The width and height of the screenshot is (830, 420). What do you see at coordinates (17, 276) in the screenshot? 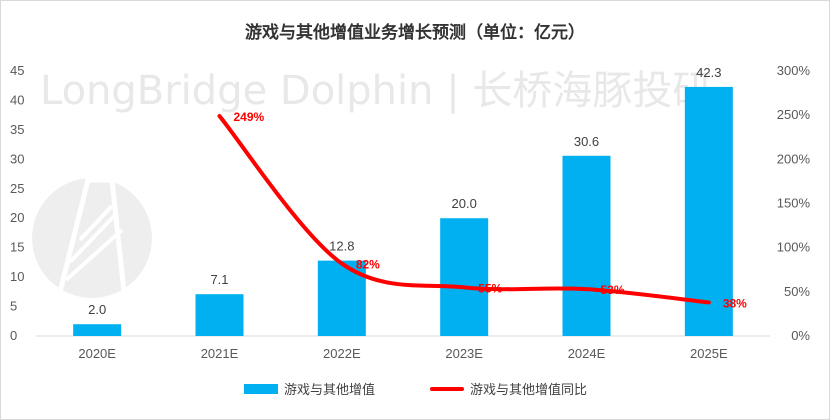
I see `y-left-tick-label: 10` at bounding box center [17, 276].